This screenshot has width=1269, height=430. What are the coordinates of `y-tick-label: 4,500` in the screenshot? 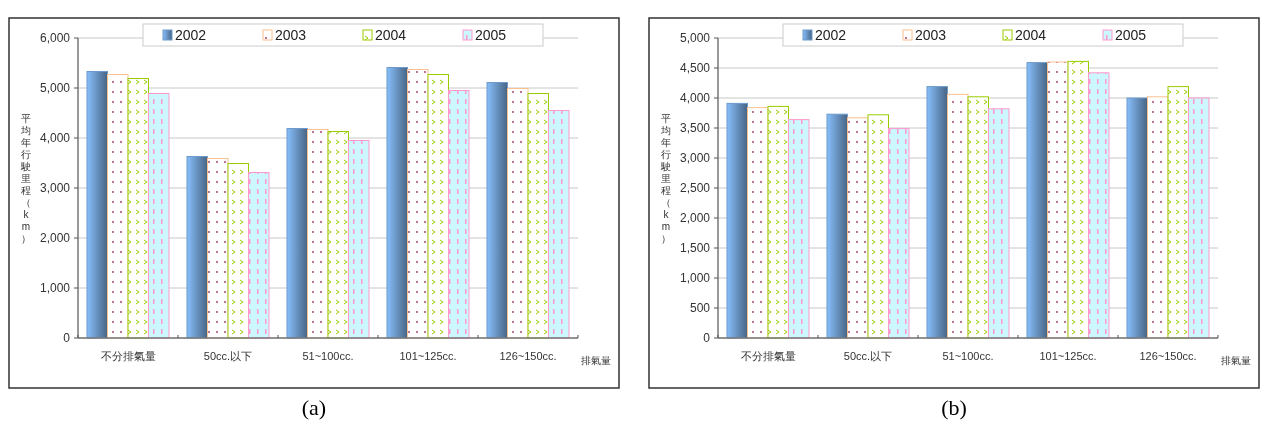 It's located at (695, 68).